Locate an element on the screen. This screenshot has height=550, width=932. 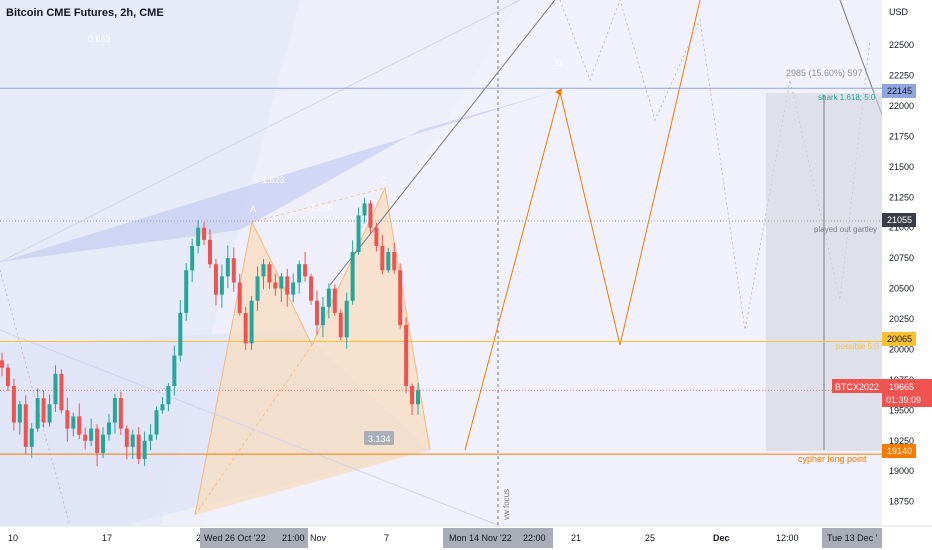
point-label-d: D is located at coordinates (559, 63).